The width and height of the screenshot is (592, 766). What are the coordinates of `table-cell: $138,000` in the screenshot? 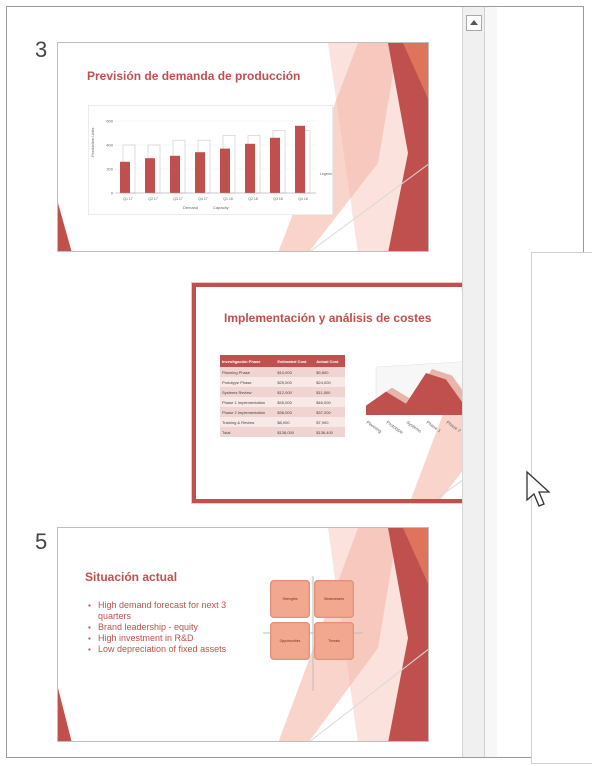 It's located at (295, 432).